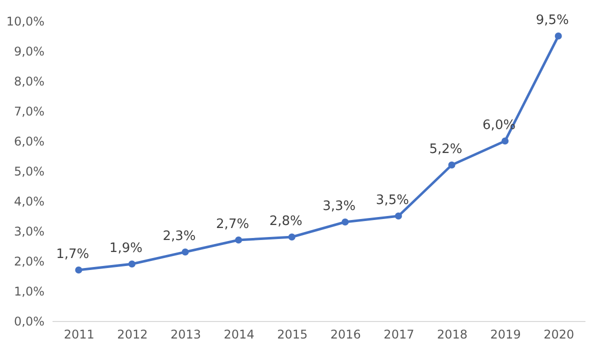 The height and width of the screenshot is (345, 600). Describe the element at coordinates (552, 20) in the screenshot. I see `data-label: 9,5%` at that location.